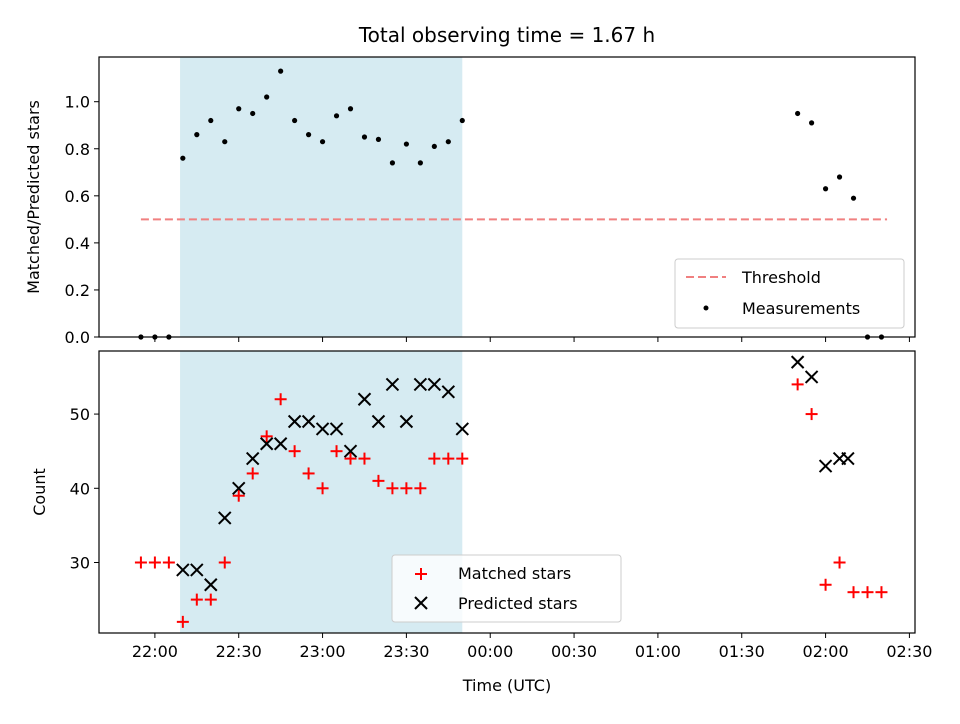  Describe the element at coordinates (706, 308) in the screenshot. I see `legend-measurements-swatch` at that location.